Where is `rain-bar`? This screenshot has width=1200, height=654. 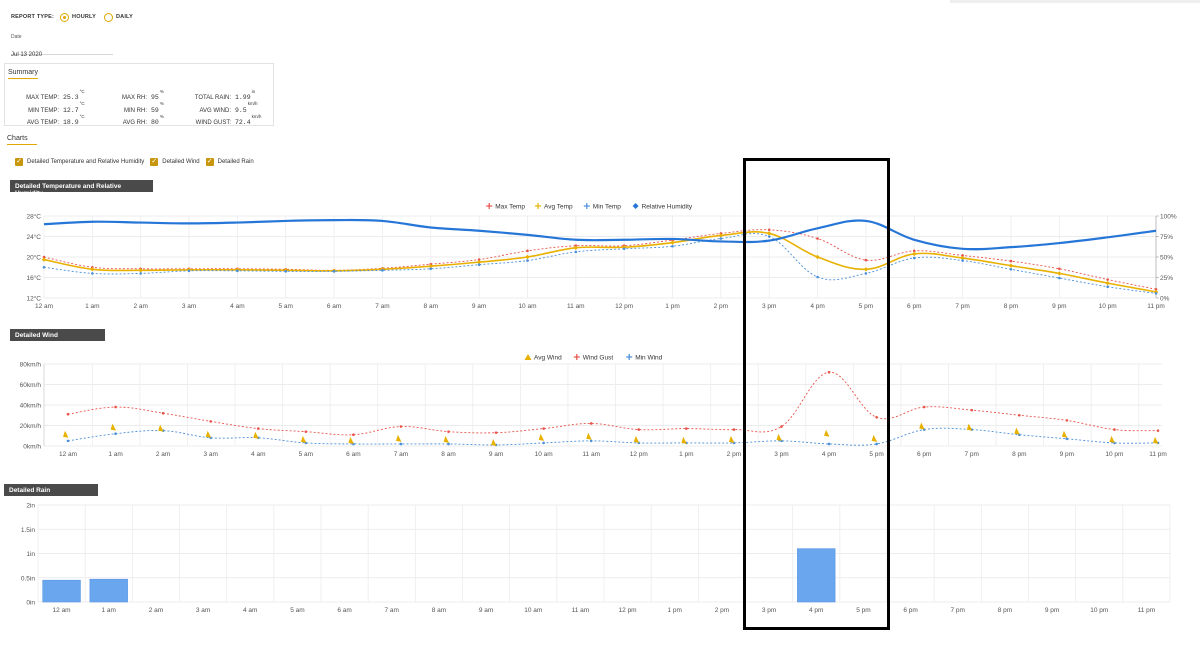 rain-bar is located at coordinates (816, 575).